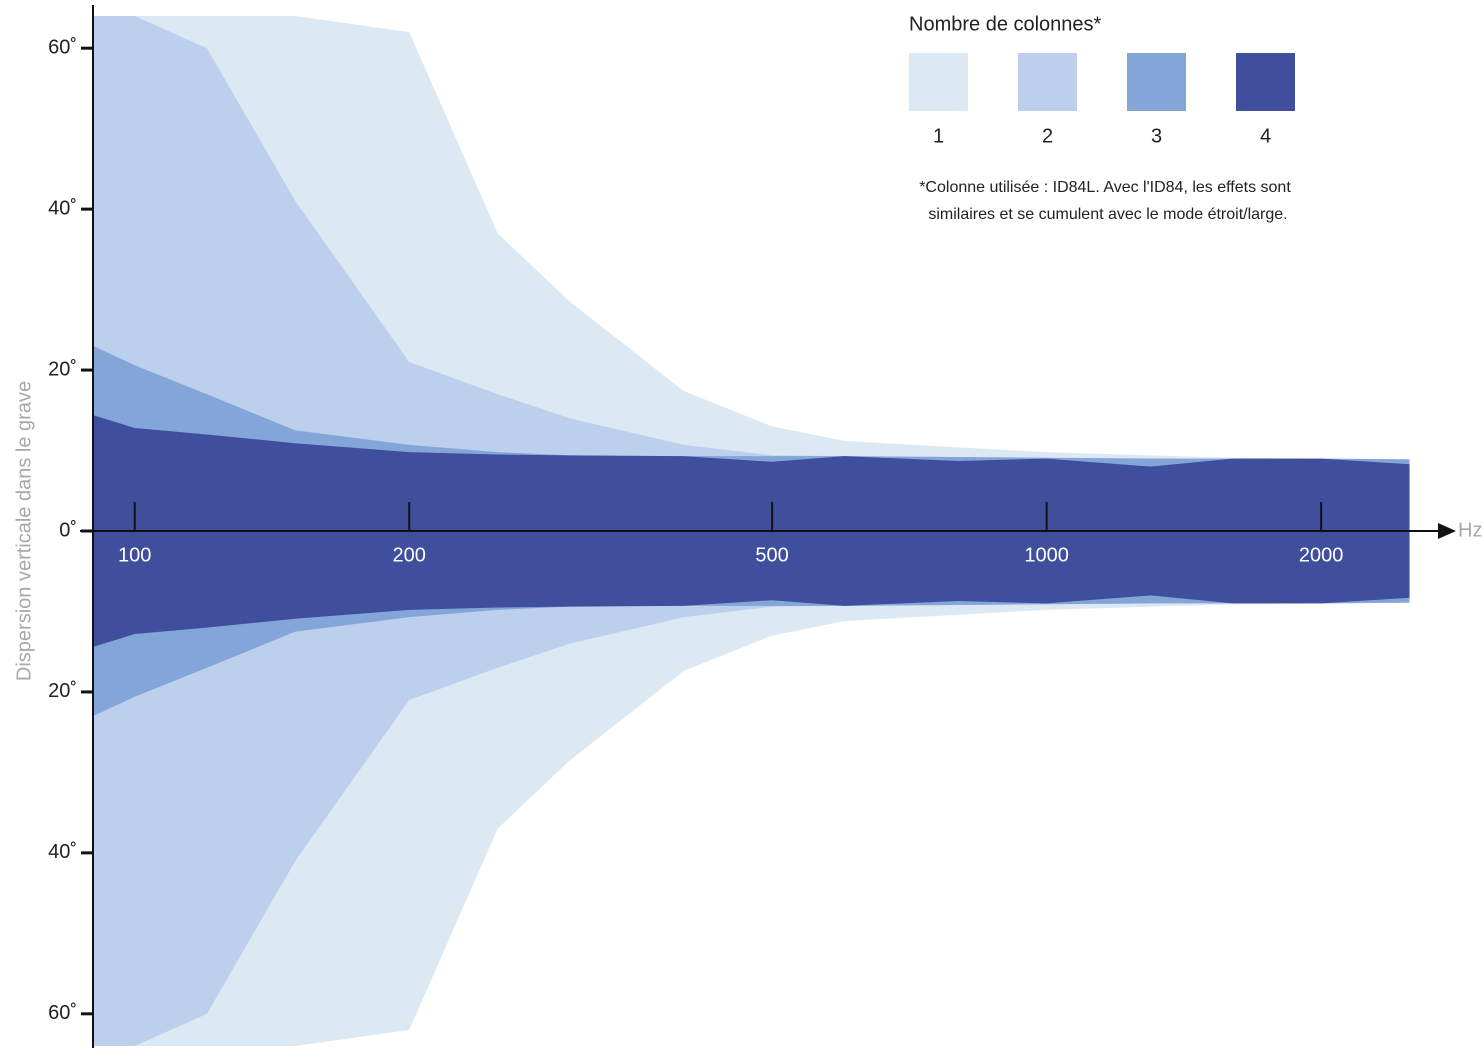 Image resolution: width=1484 pixels, height=1048 pixels. Describe the element at coordinates (24, 531) in the screenshot. I see `y-axis-label: Dispersion verticale dans le grave` at that location.